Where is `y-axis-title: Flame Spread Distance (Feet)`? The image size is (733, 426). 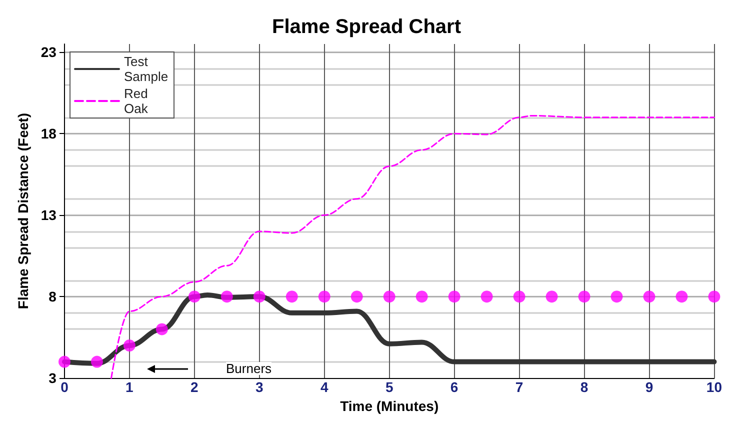
y-axis-title: Flame Spread Distance (Feet) is located at coordinates (23, 211).